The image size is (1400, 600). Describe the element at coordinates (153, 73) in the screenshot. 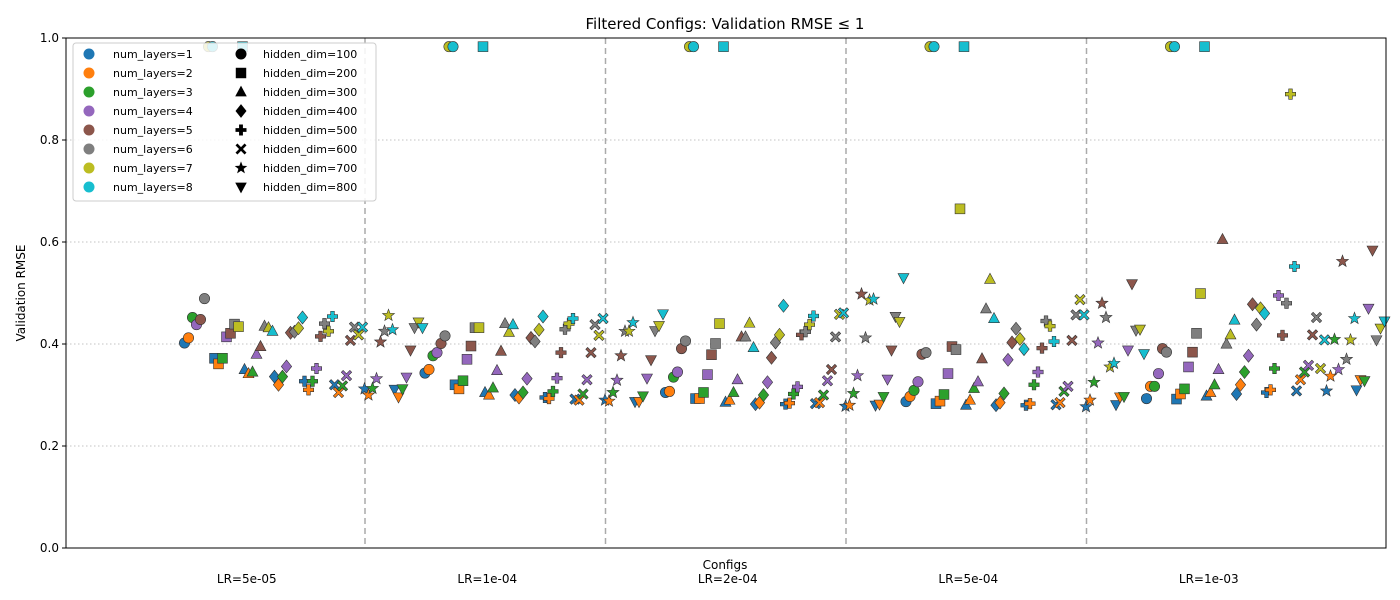

I see `legend-color-label: num_layers=2` at that location.